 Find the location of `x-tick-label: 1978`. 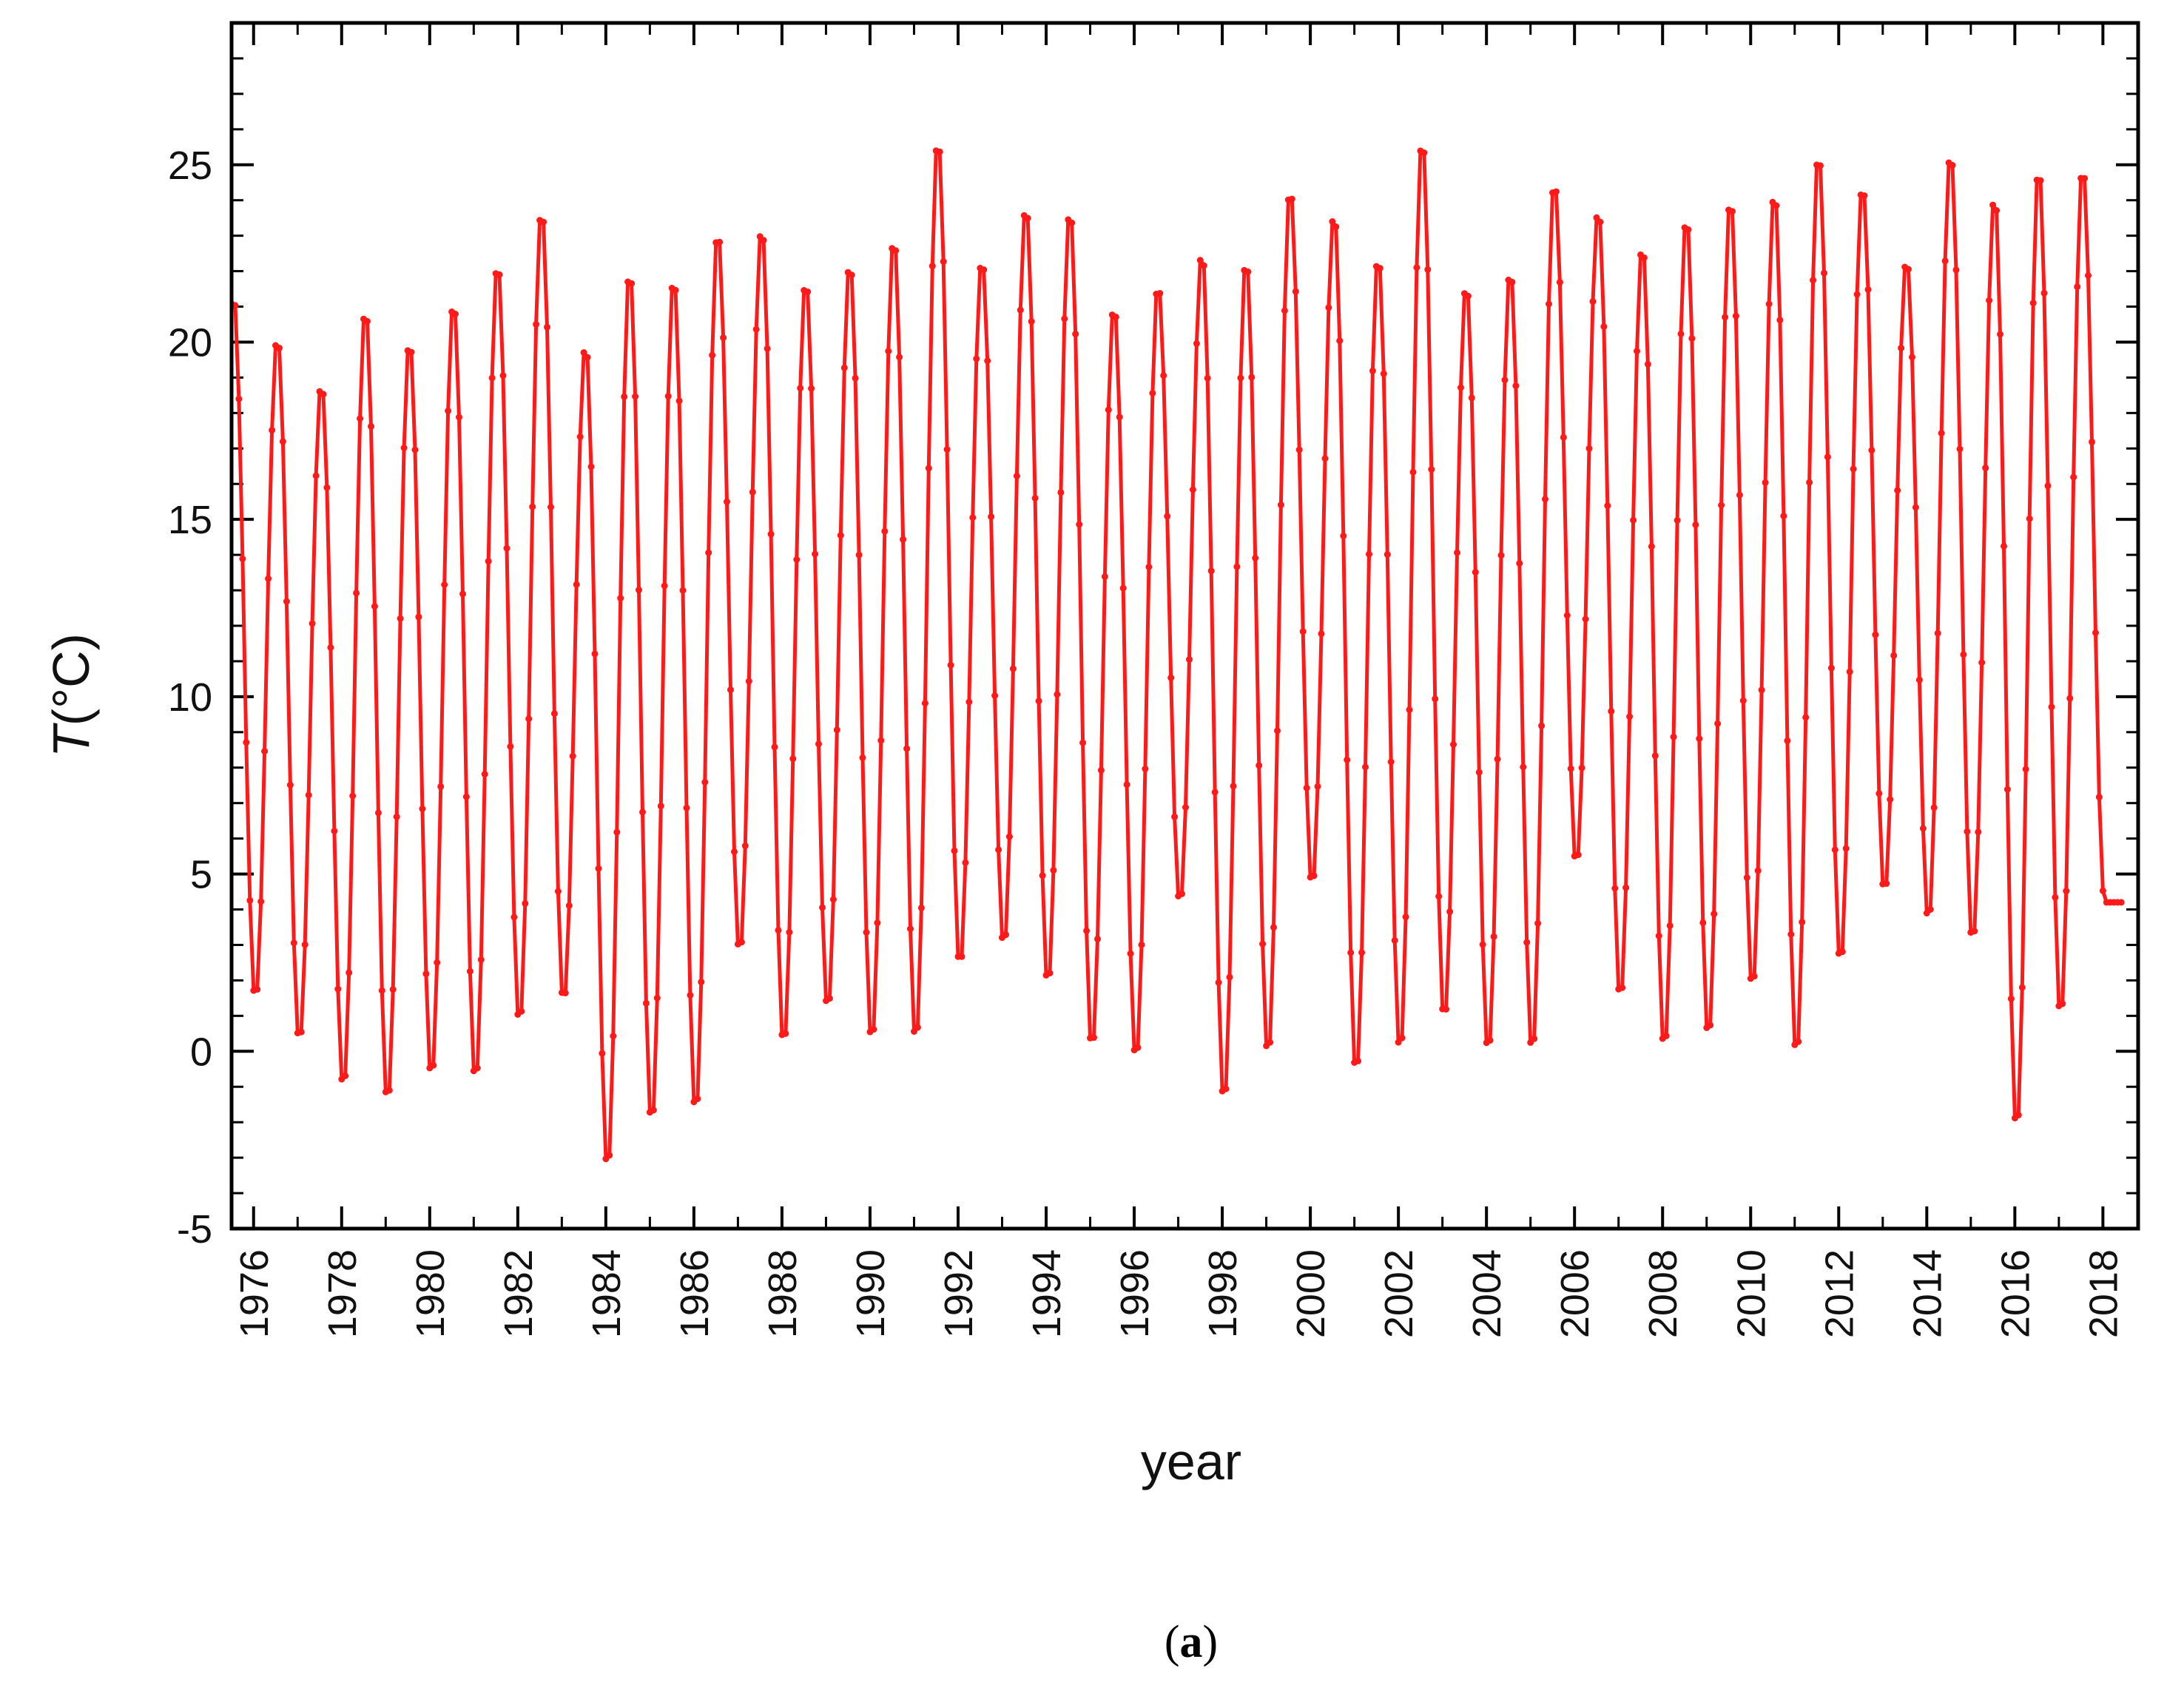

x-tick-label: 1978 is located at coordinates (343, 1293).